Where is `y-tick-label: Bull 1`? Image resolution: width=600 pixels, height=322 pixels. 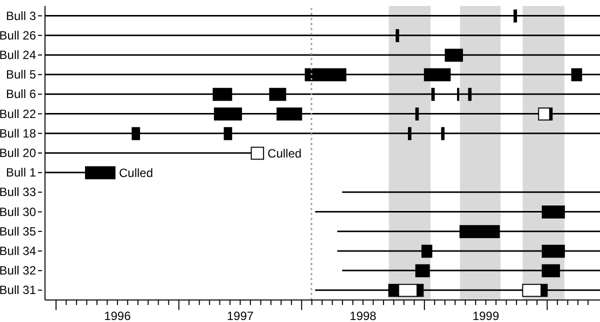
y-tick-label: Bull 1 is located at coordinates (21, 173).